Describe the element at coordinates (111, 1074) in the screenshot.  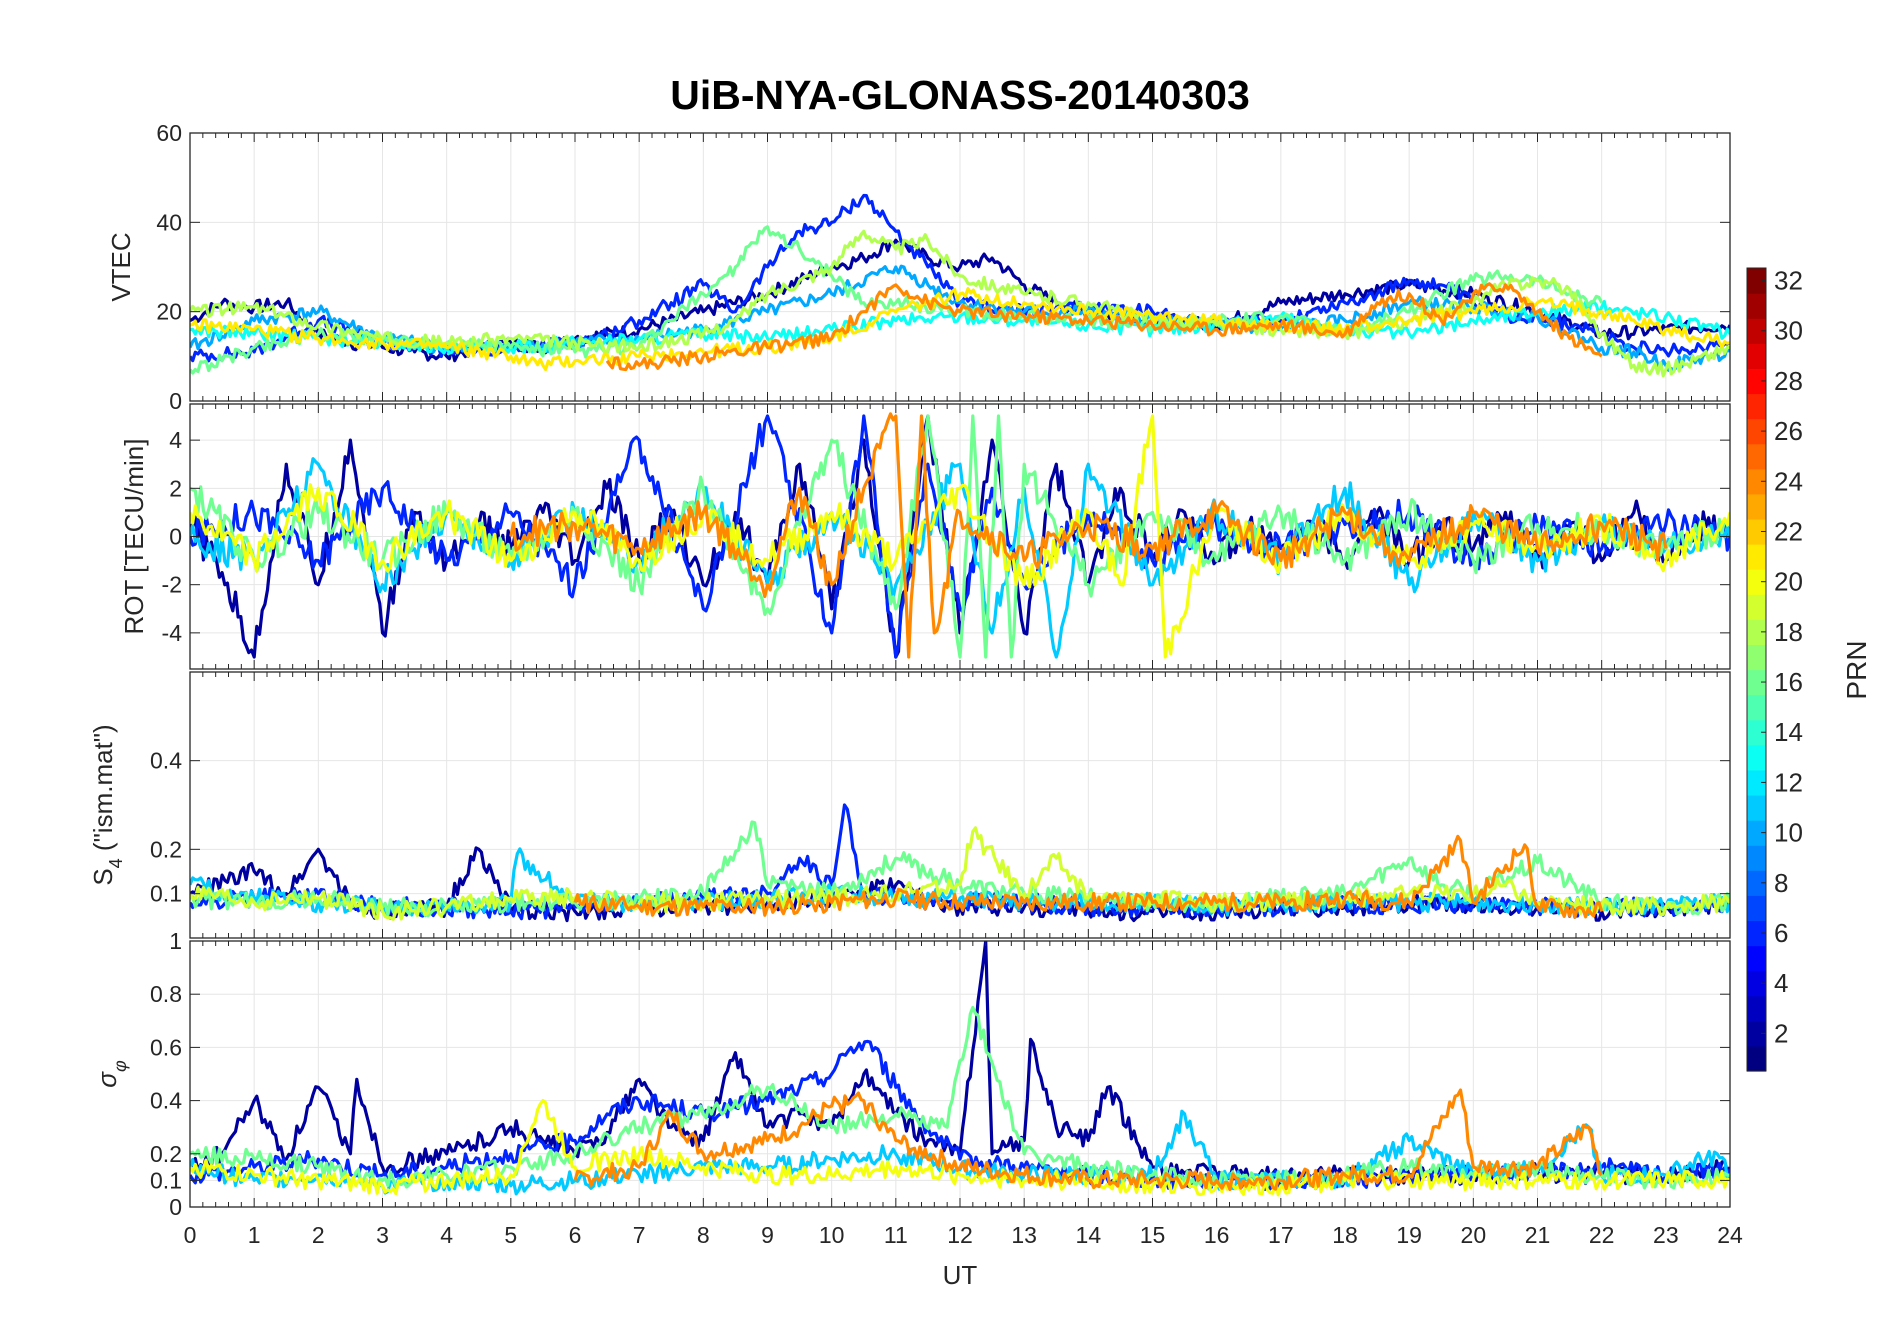
I see `y-axis-label: σφ` at that location.